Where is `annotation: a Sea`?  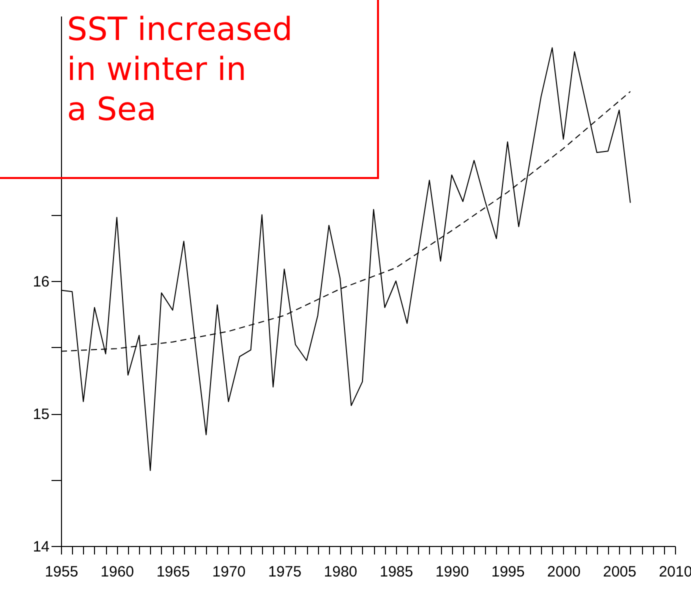
annotation: a Sea is located at coordinates (111, 109).